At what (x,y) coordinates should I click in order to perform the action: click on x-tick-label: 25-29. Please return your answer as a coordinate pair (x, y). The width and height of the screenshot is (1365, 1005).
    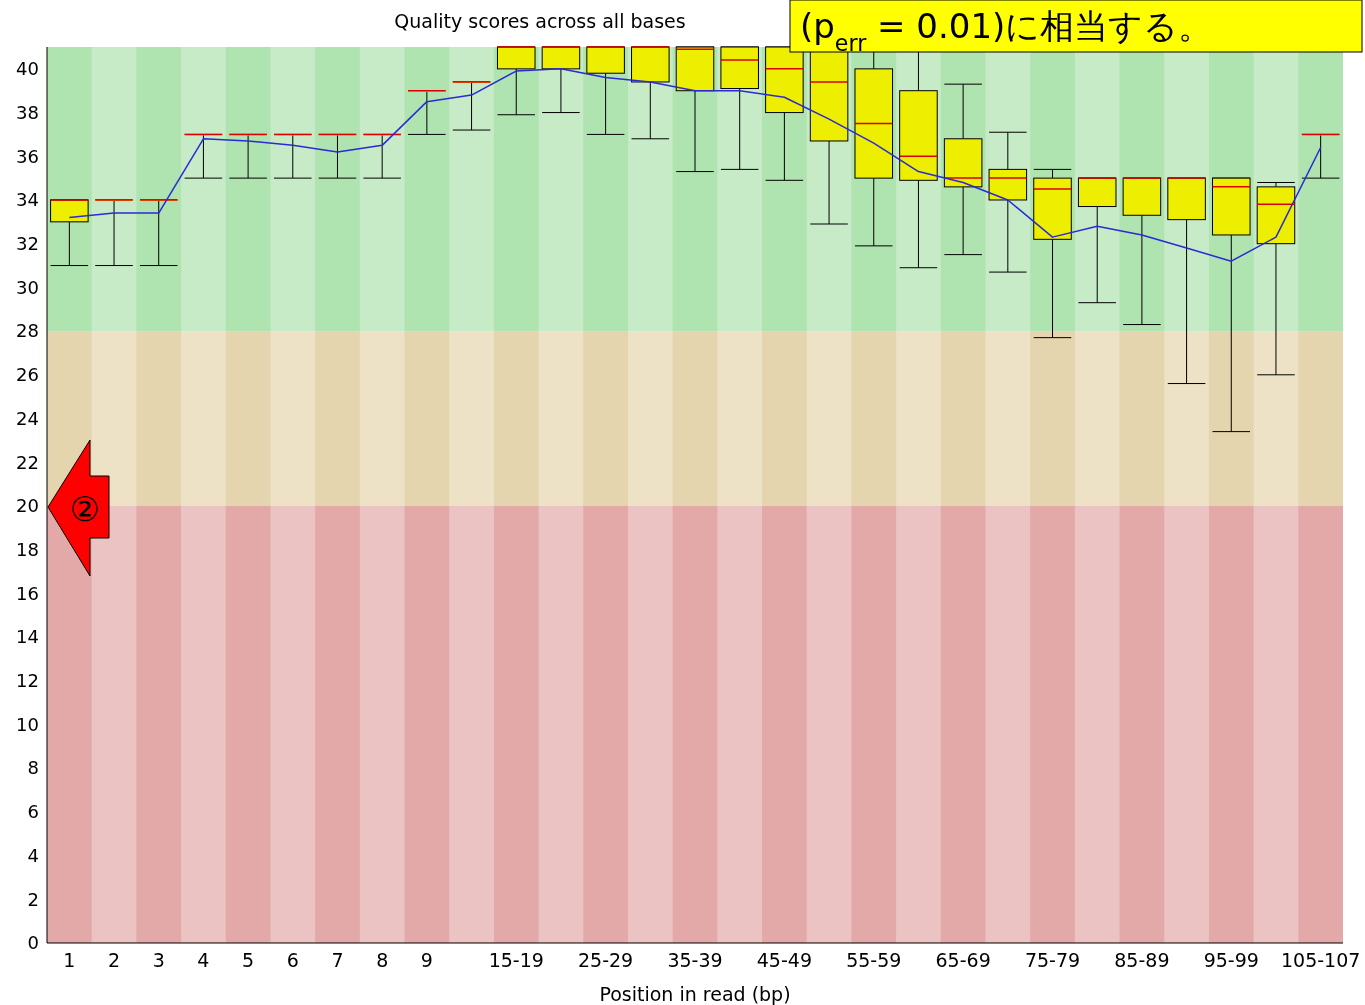
    Looking at the image, I should click on (606, 960).